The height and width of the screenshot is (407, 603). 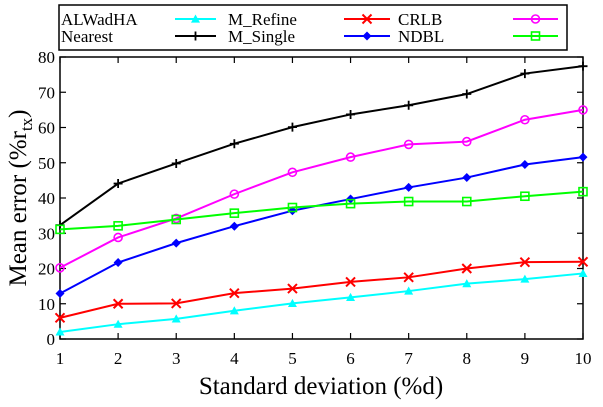 I want to click on legend-label-nearest: Nearest, so click(x=87, y=36).